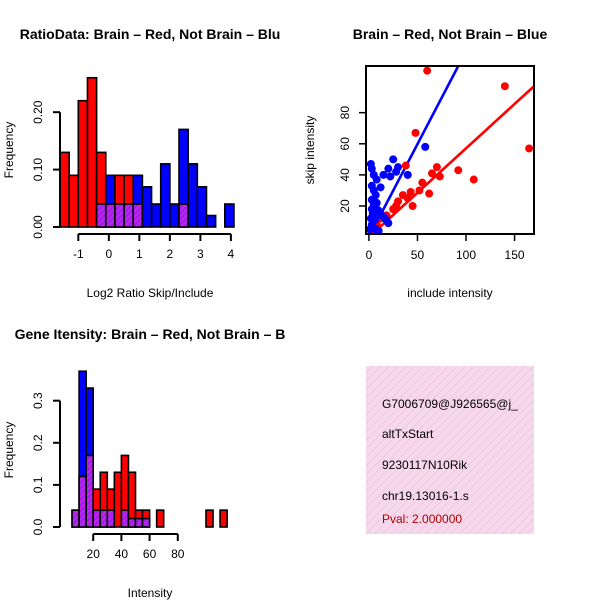  I want to click on info-gene-name: 9230117N10Rik, so click(425, 465).